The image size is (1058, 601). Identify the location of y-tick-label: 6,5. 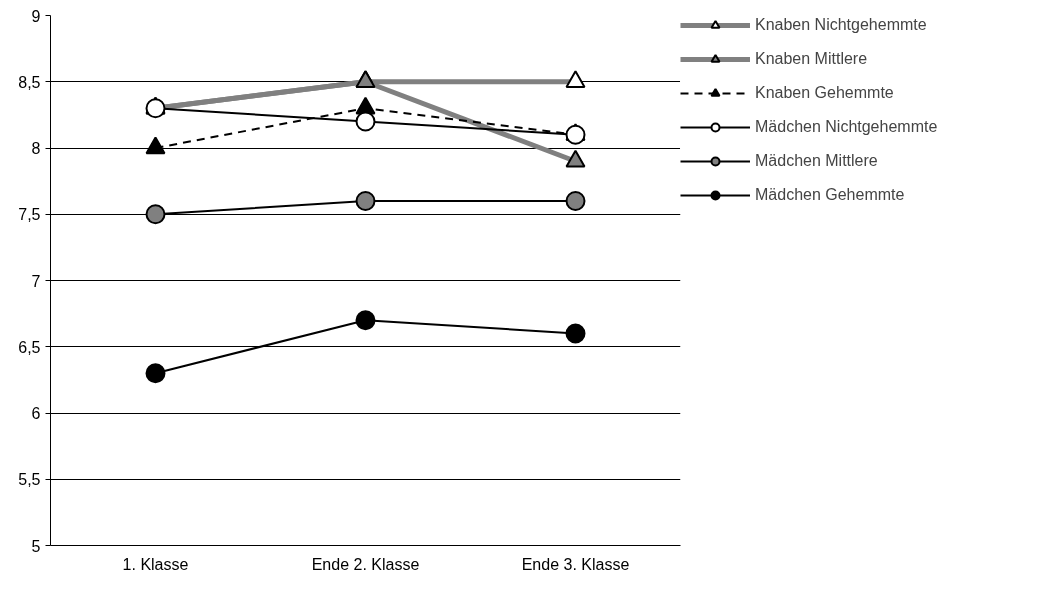
(29, 347).